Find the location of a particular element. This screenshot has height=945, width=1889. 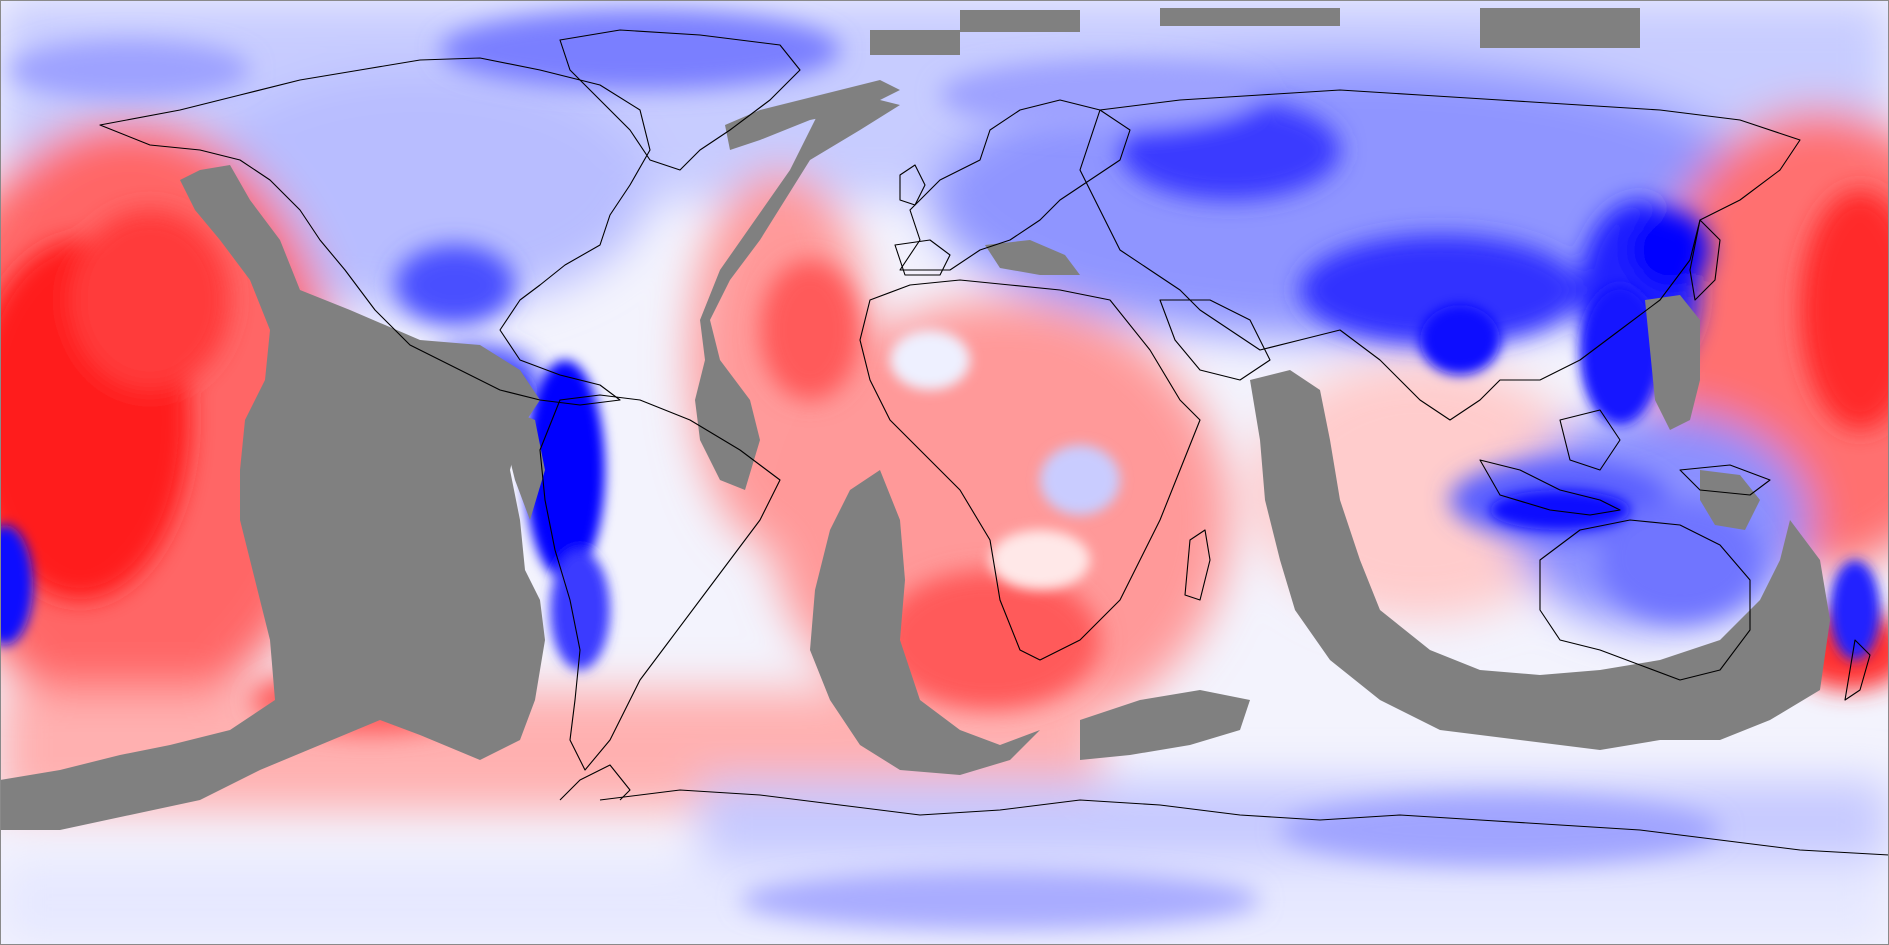

coastline-madagascar is located at coordinates (1197, 565).